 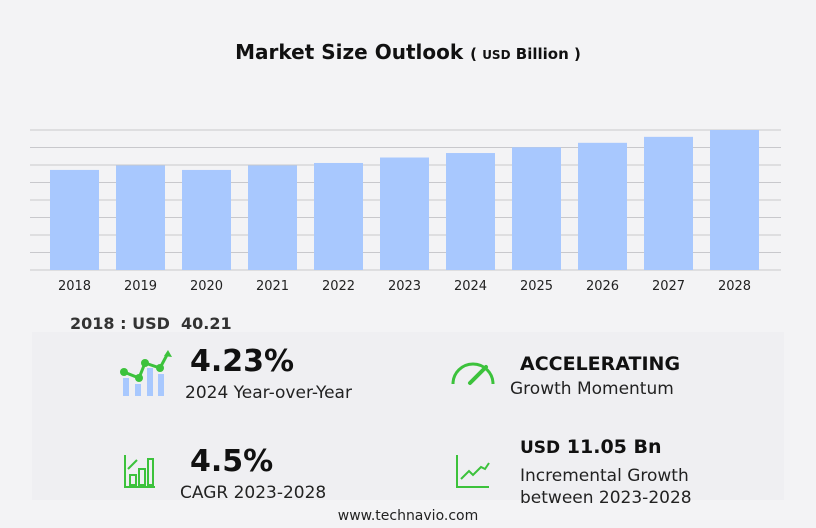 What do you see at coordinates (206, 219) in the screenshot?
I see `bar-2020` at bounding box center [206, 219].